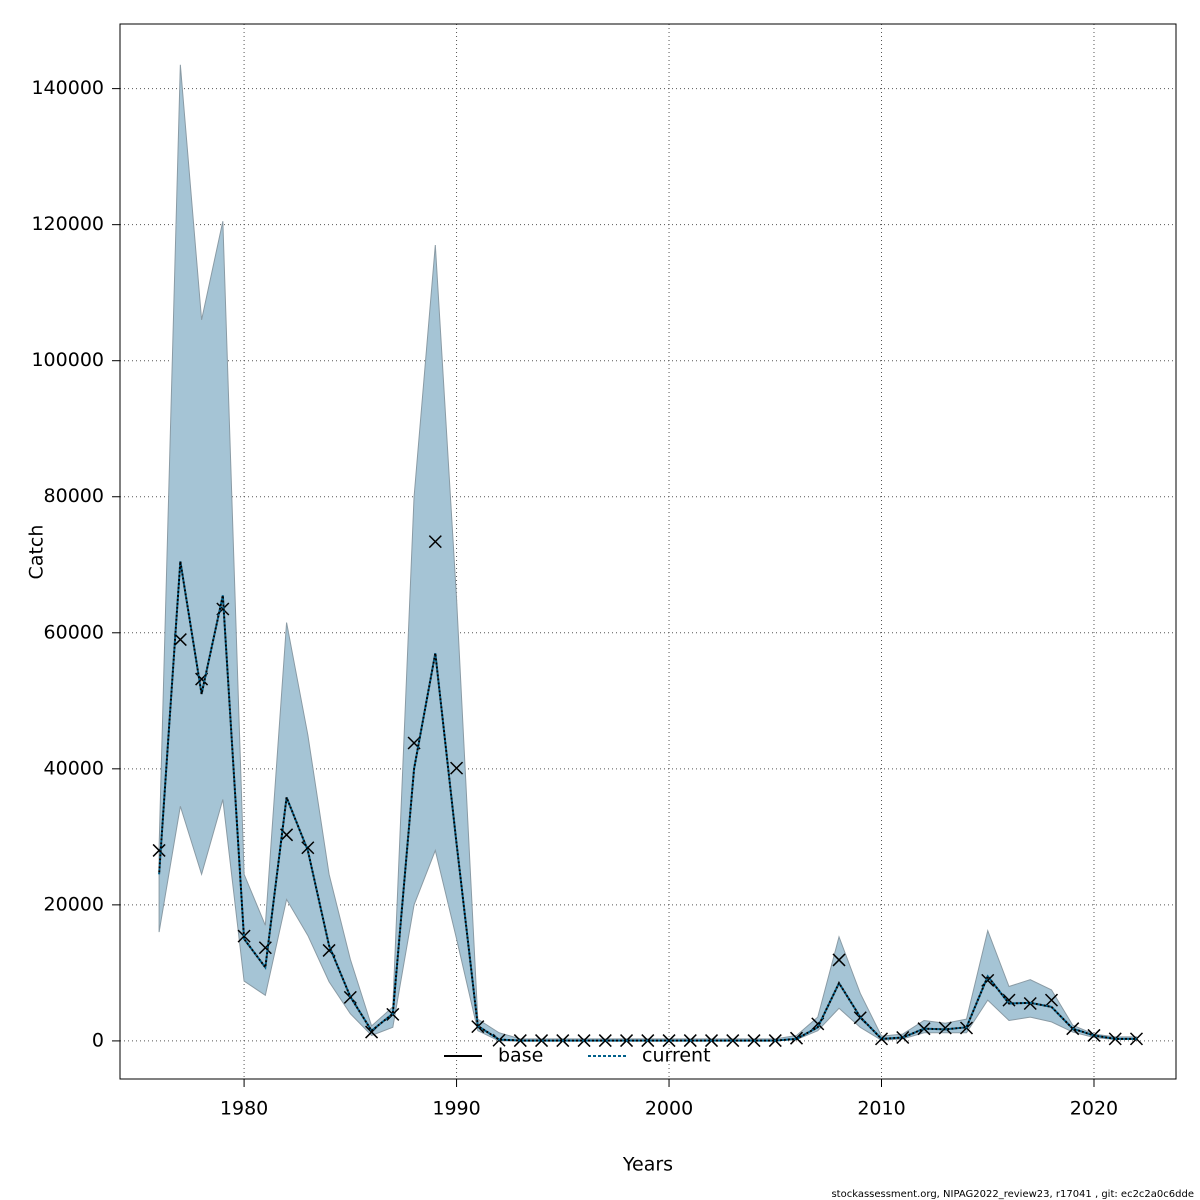 This screenshot has height=1200, width=1200. What do you see at coordinates (676, 1056) in the screenshot?
I see `legend-label: current` at bounding box center [676, 1056].